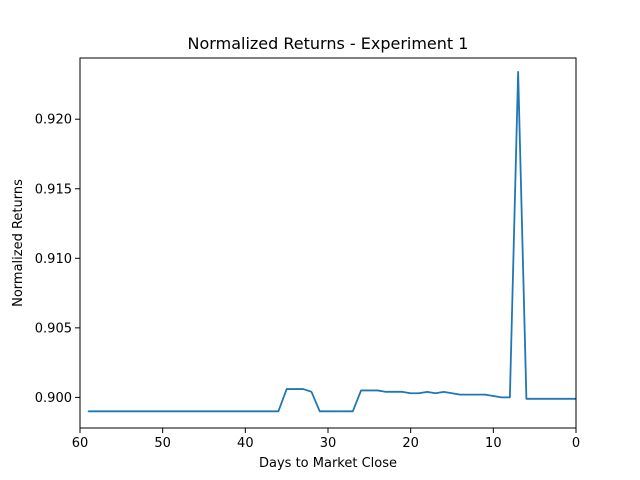 The width and height of the screenshot is (640, 480). What do you see at coordinates (328, 43) in the screenshot?
I see `chart-title: Normalized Returns - Experiment 1` at bounding box center [328, 43].